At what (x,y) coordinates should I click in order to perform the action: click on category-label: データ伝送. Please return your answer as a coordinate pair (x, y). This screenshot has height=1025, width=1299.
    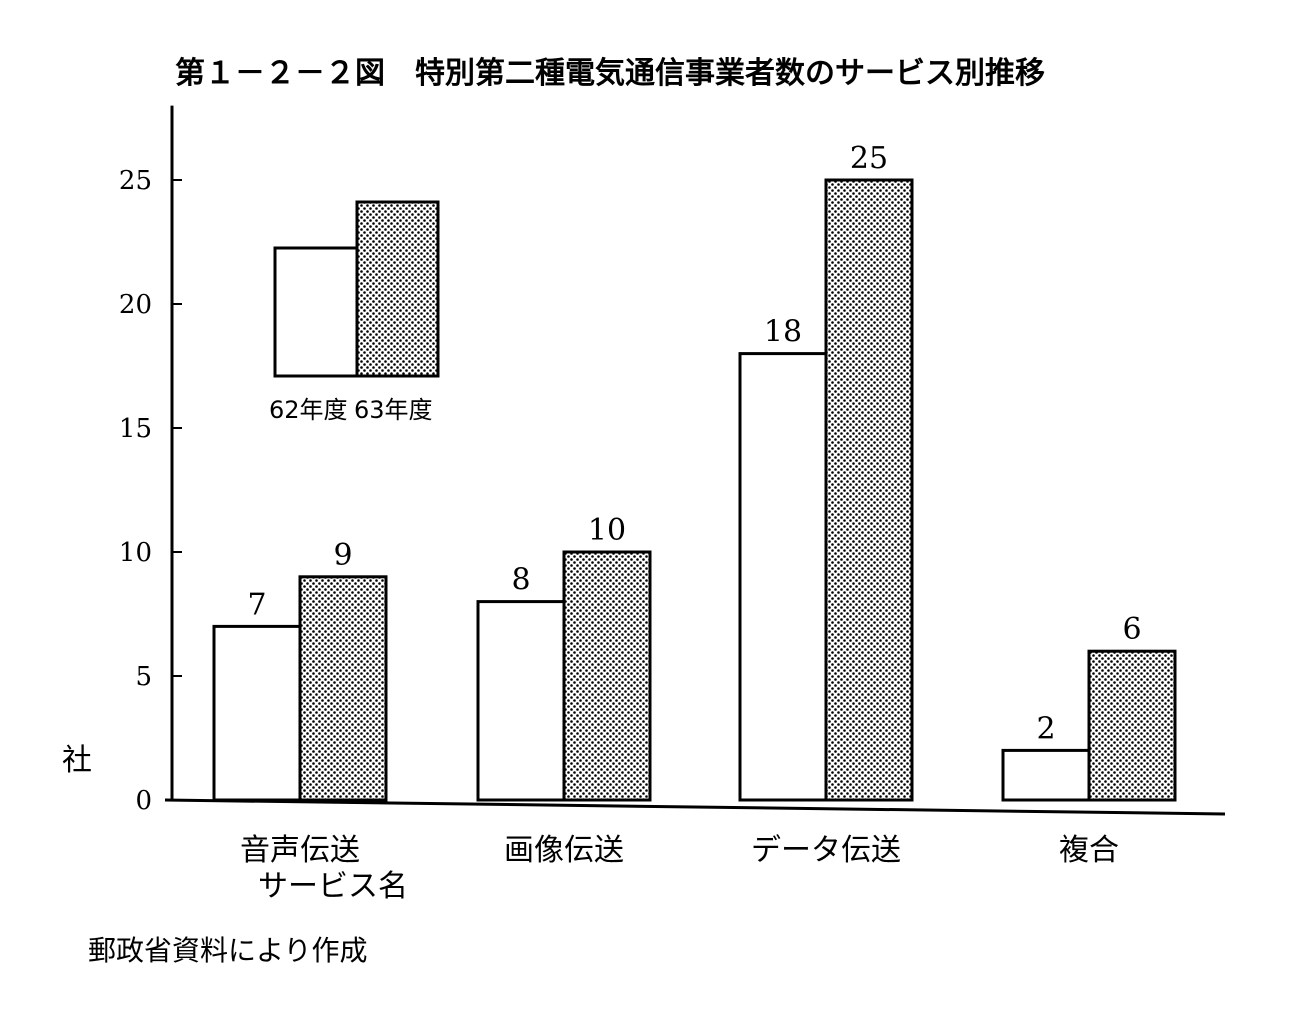
    Looking at the image, I should click on (826, 850).